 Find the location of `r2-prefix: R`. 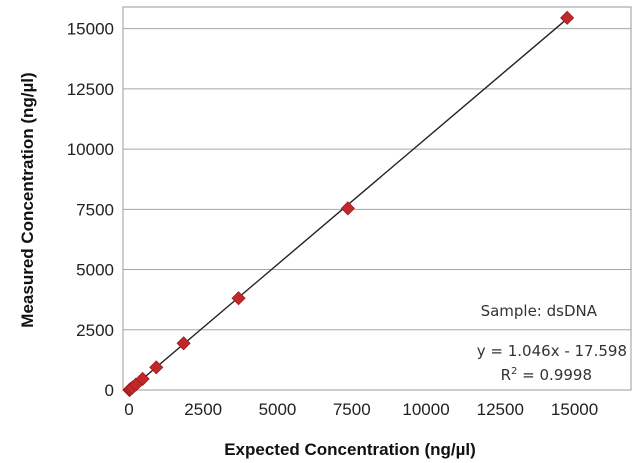

r2-prefix: R is located at coordinates (506, 375).